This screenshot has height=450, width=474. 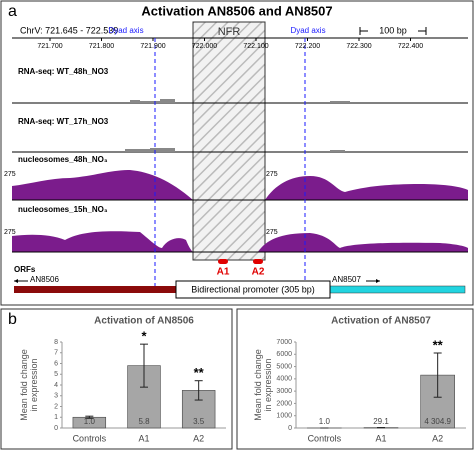 What do you see at coordinates (258, 272) in the screenshot?
I see `motif-label: A2` at bounding box center [258, 272].